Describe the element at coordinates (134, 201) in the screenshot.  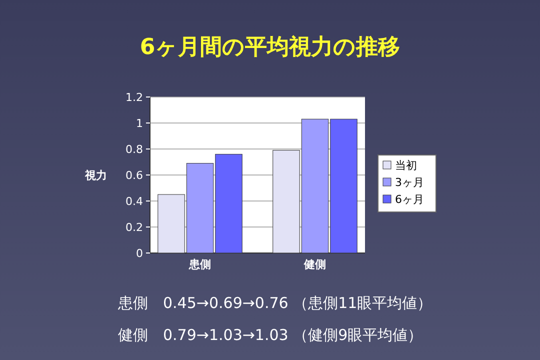
I see `y-tick-label: 0.4` at that location.